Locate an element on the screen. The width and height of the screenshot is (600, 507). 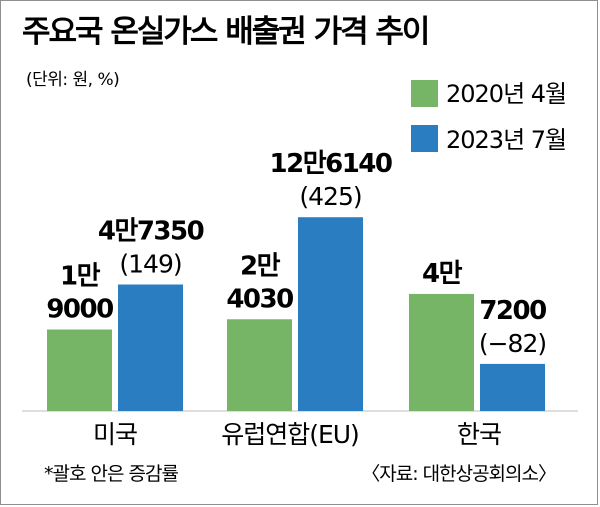
value-label-korea-2020-1: 4만 is located at coordinates (442, 274).